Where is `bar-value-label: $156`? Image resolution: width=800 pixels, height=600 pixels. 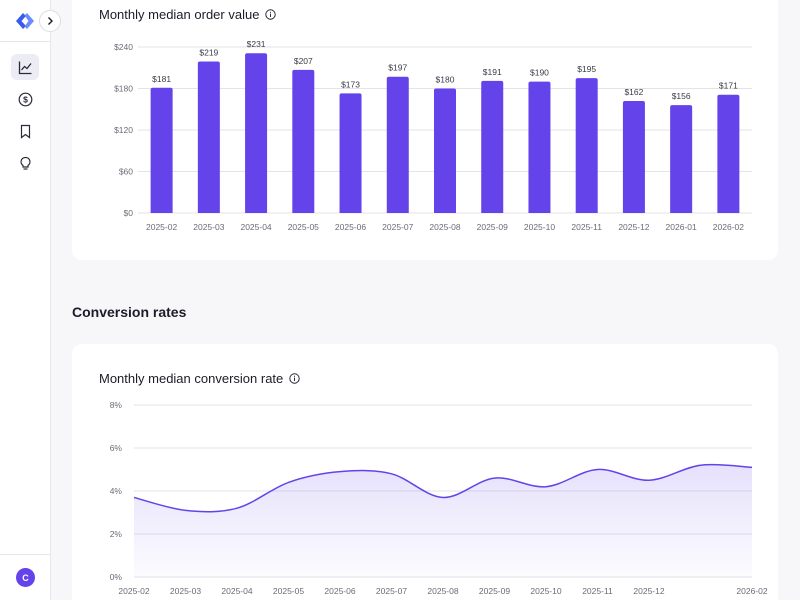
bar-value-label: $156 is located at coordinates (681, 96).